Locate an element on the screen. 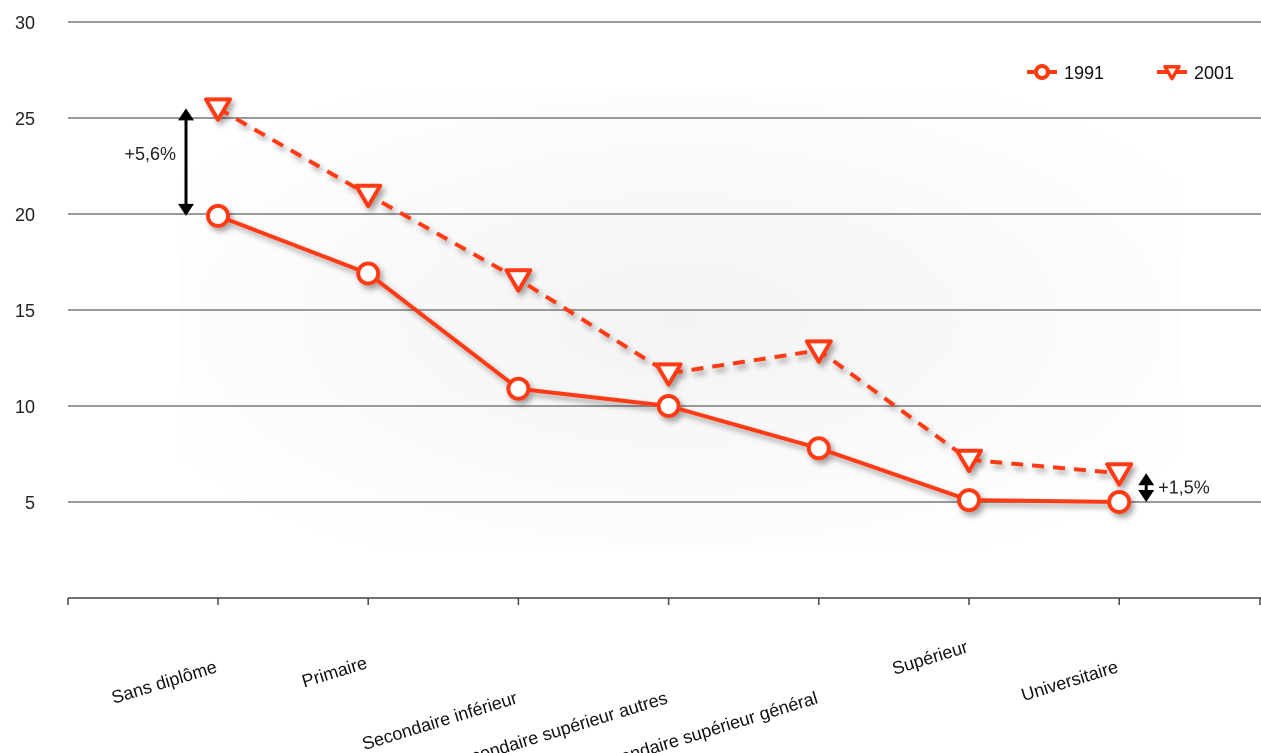 The height and width of the screenshot is (753, 1261). x-category-label: Universitaire is located at coordinates (1070, 681).